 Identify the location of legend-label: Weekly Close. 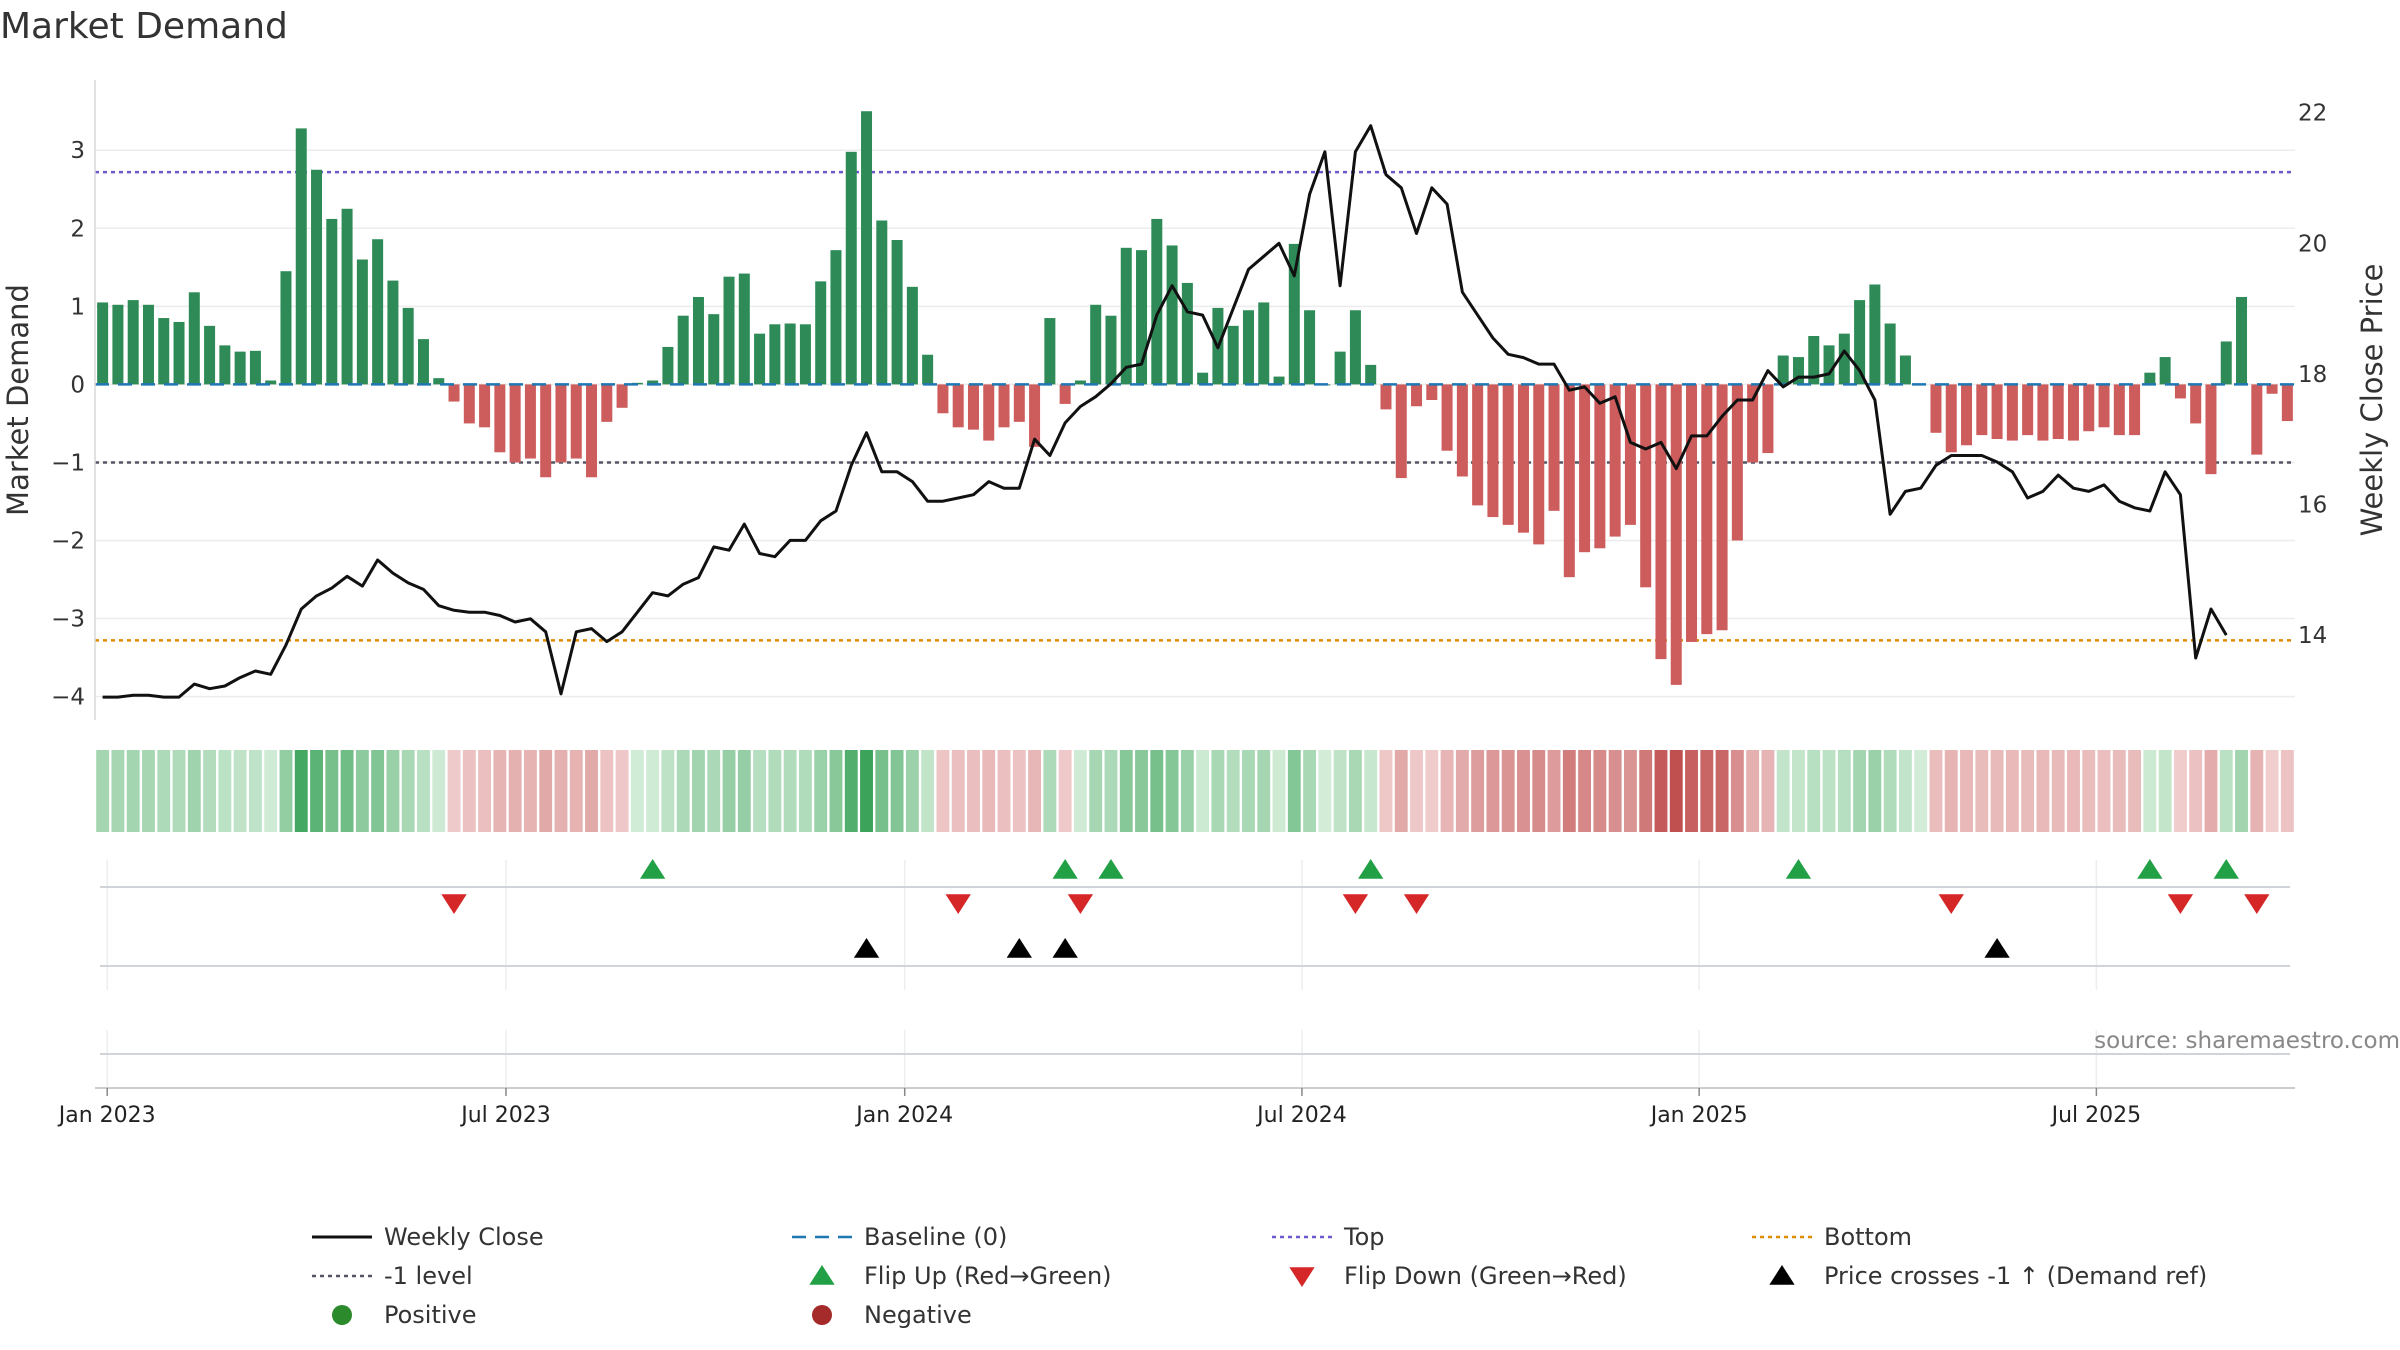
(464, 1237).